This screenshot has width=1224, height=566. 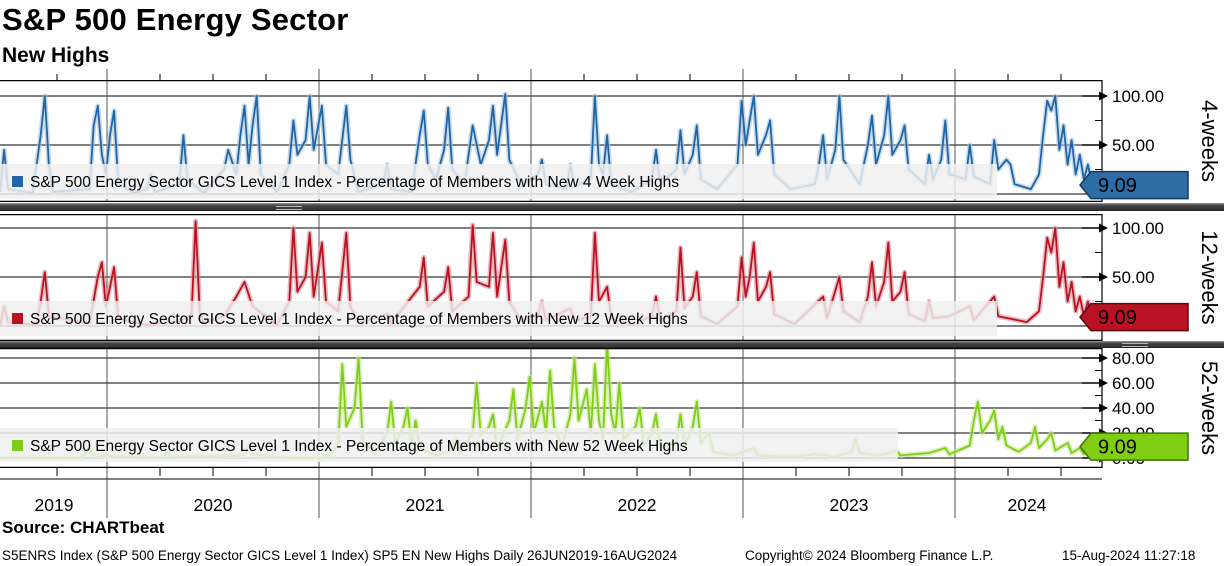 I want to click on x-axis-year-label: 2019, so click(x=54, y=505).